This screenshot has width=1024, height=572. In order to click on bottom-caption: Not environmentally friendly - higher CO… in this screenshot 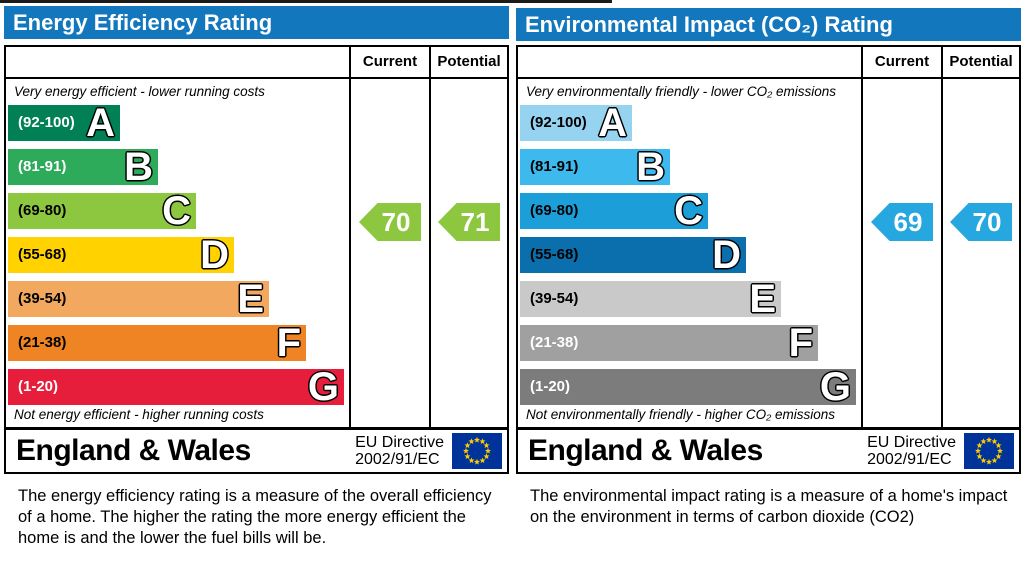, I will do `click(681, 414)`.